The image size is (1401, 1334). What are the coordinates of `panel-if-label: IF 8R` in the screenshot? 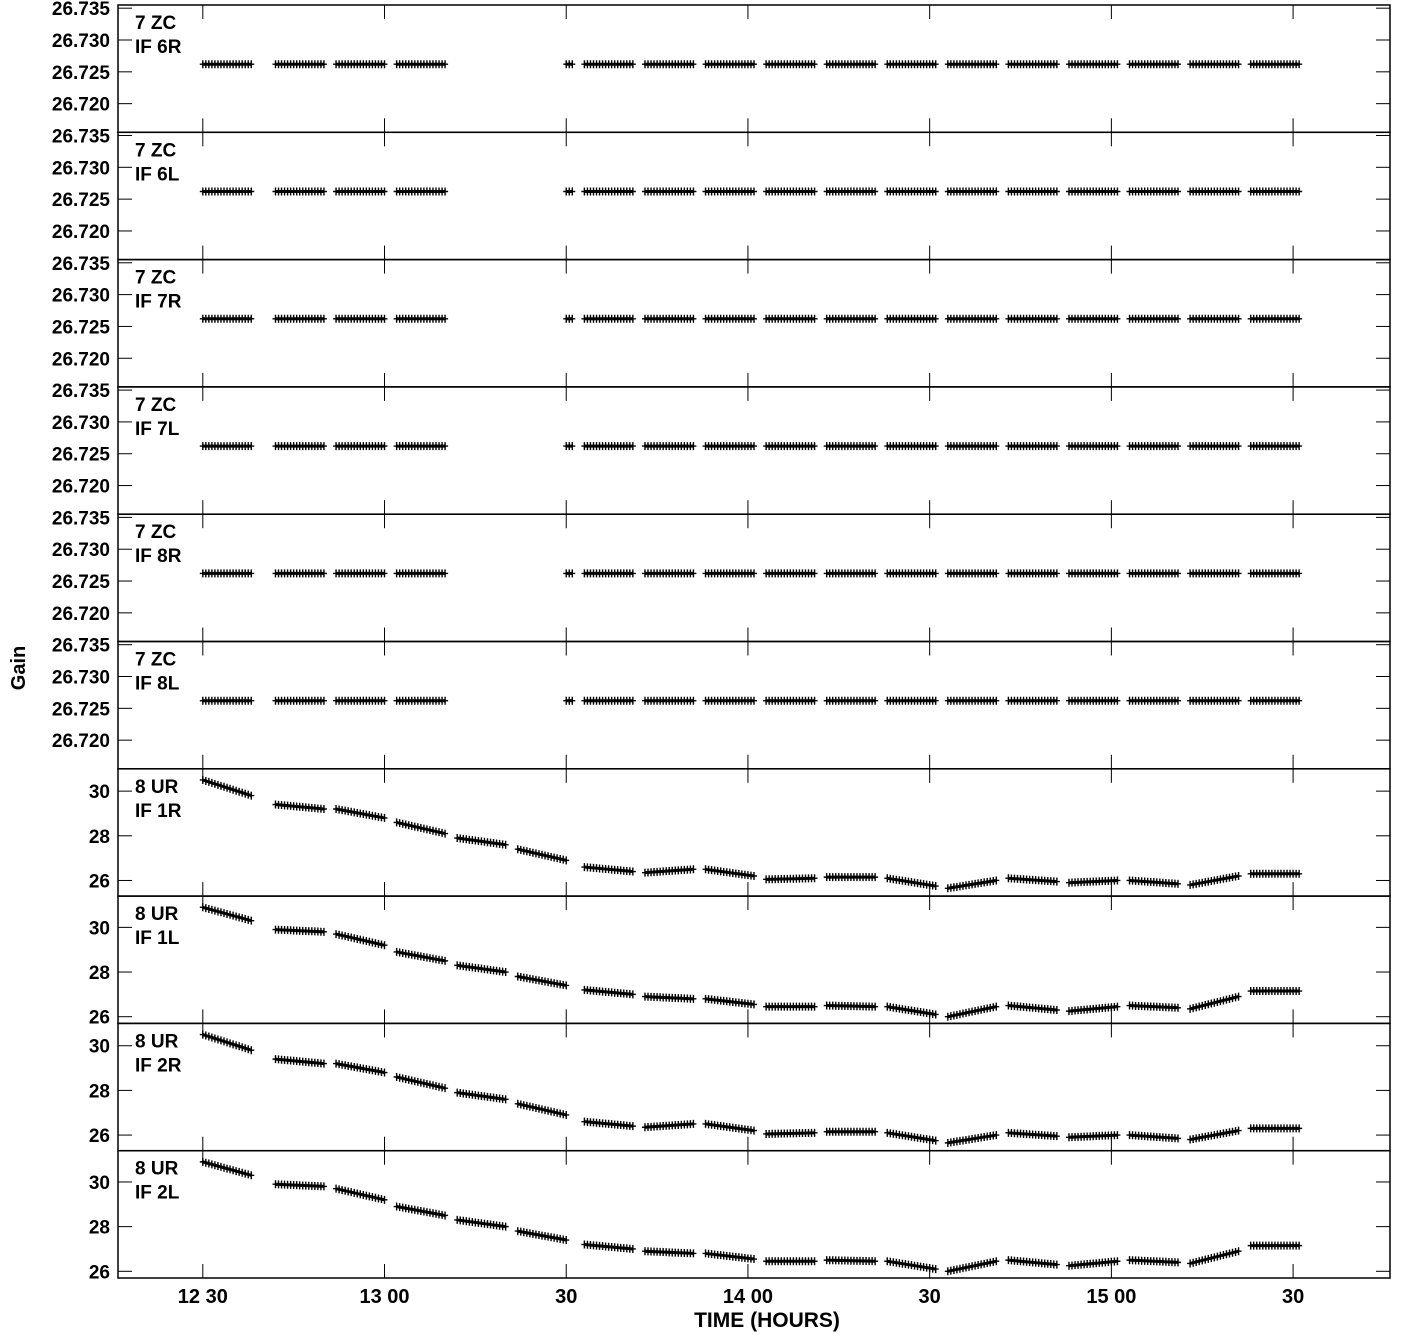 It's located at (158, 556).